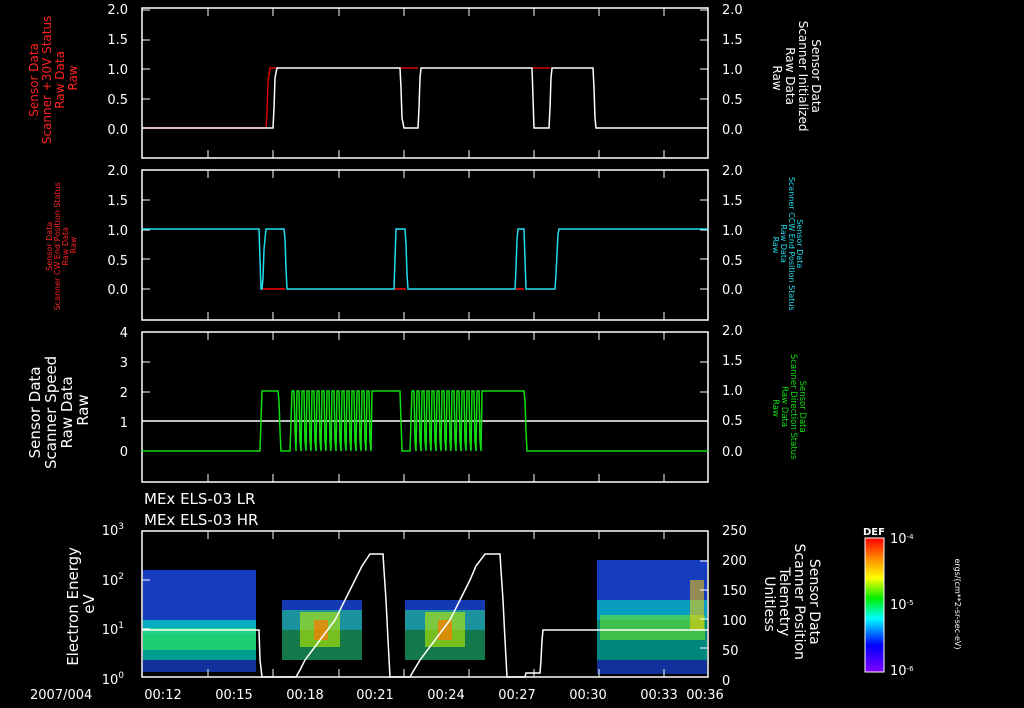  Describe the element at coordinates (124, 333) in the screenshot. I see `ytick: 4` at that location.